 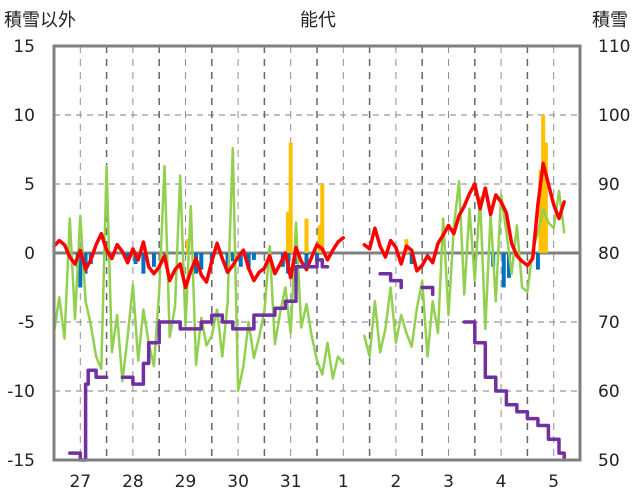 I want to click on x-tick-label: 27, so click(x=80, y=482).